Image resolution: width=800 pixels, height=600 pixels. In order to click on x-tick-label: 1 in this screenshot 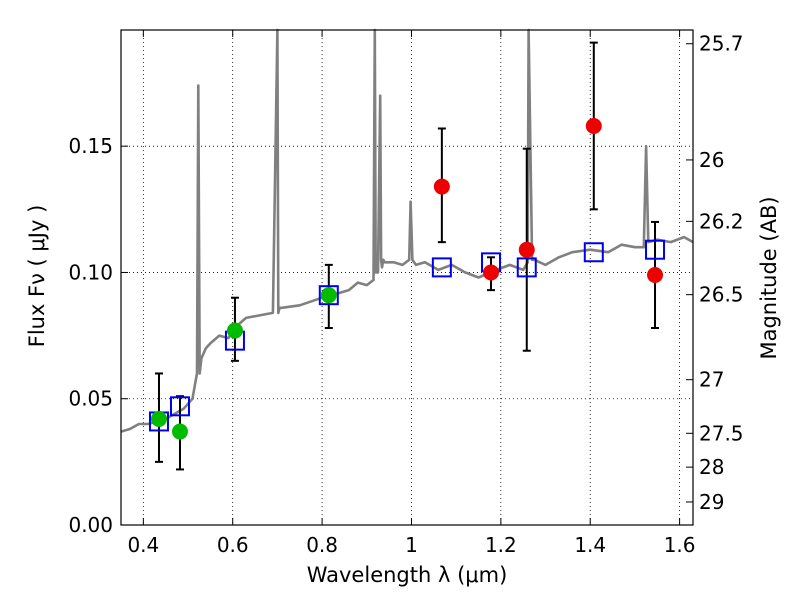, I will do `click(411, 545)`.